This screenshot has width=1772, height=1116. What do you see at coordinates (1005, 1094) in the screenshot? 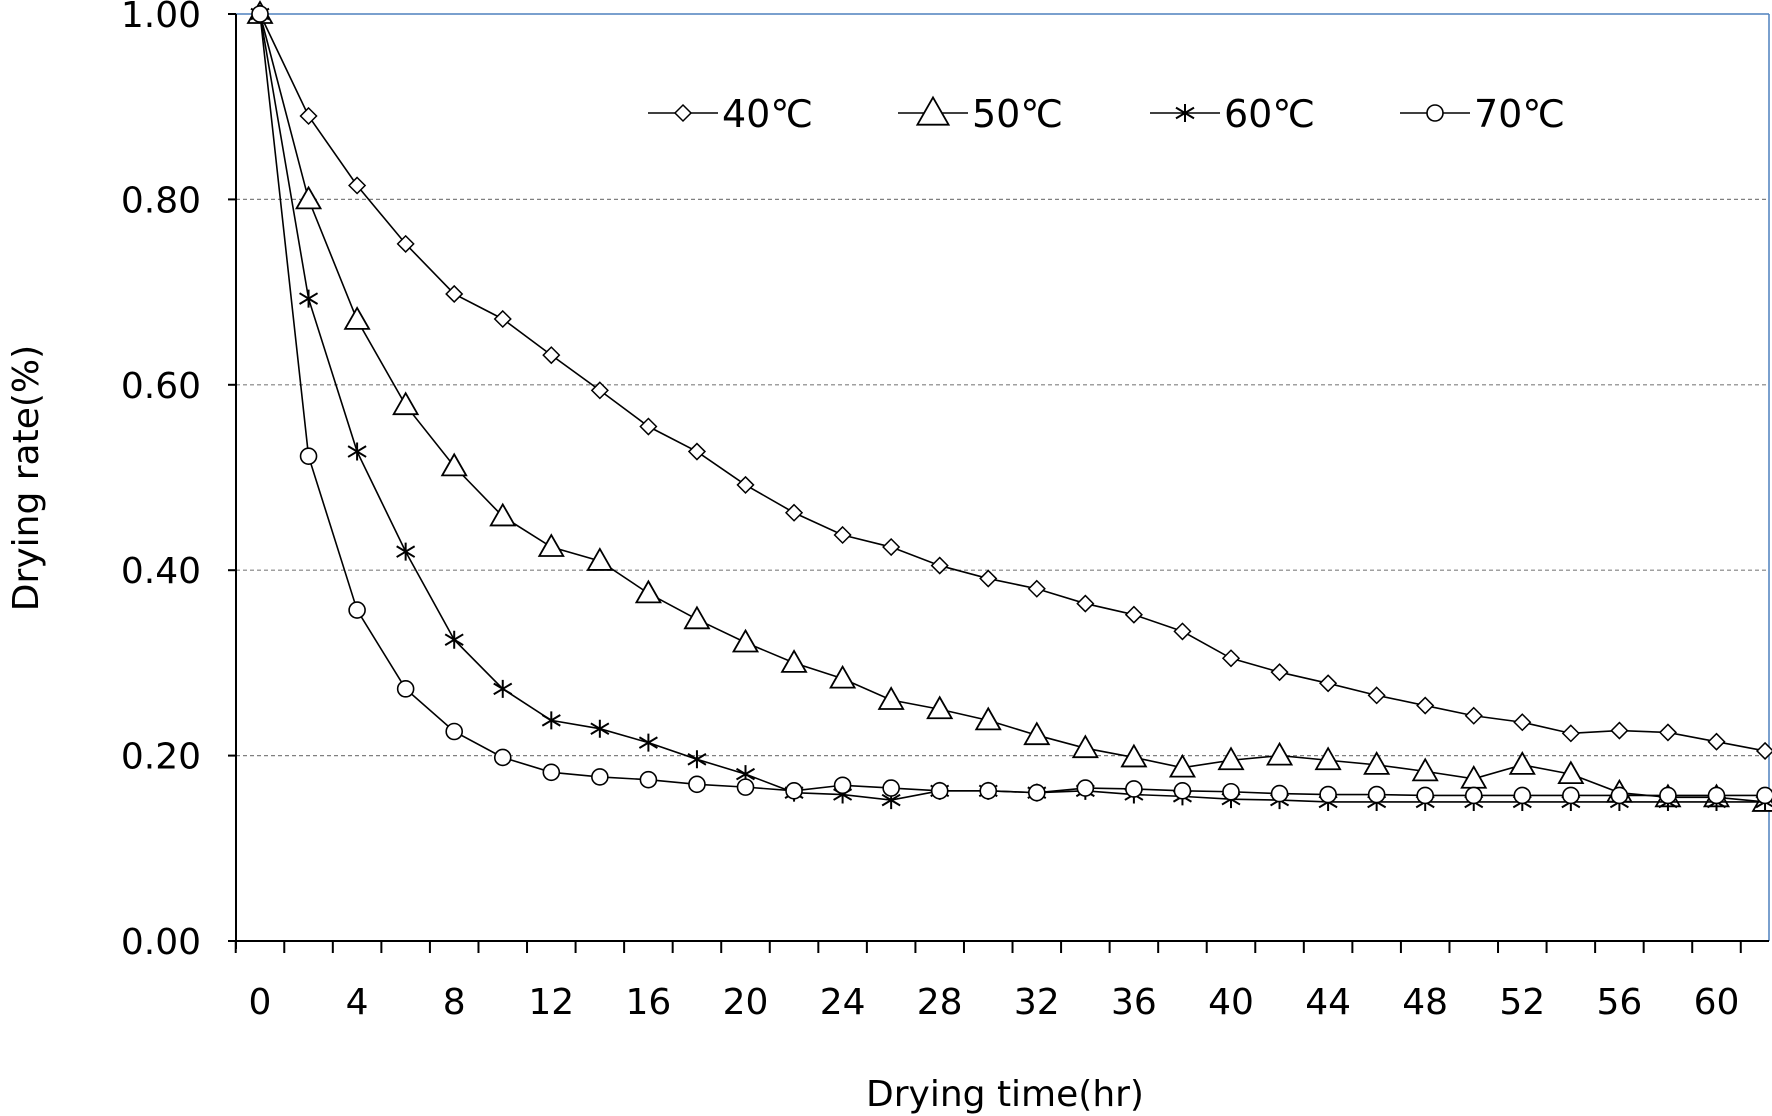
I see `x-axis-title: Drying time(hr)` at bounding box center [1005, 1094].